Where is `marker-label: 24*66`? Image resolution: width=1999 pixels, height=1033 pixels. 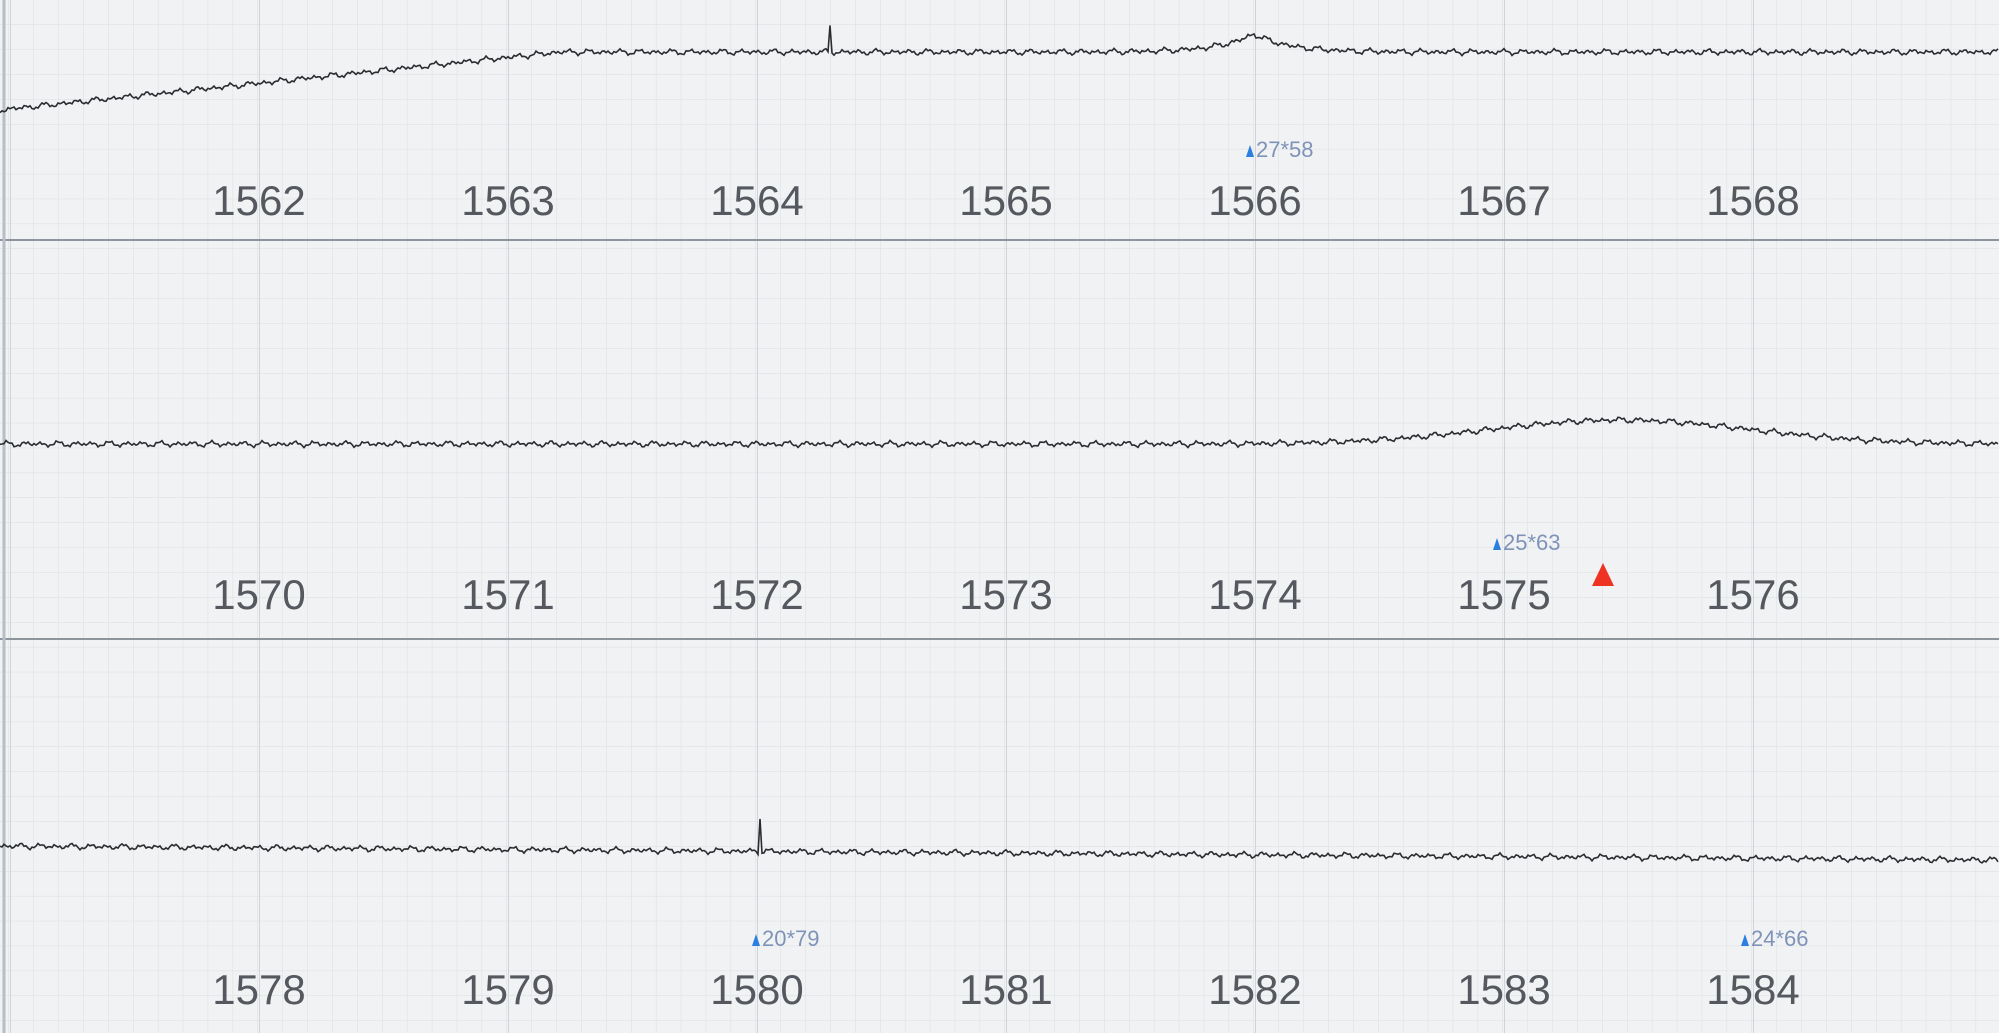
marker-label: 24*66 is located at coordinates (1780, 938).